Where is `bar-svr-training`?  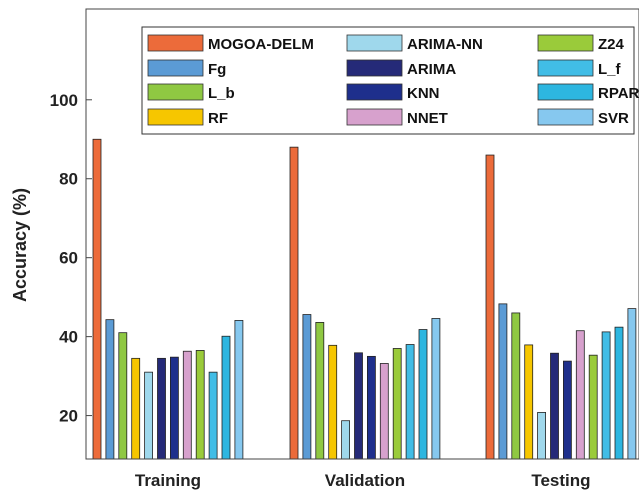 bar-svr-training is located at coordinates (239, 390).